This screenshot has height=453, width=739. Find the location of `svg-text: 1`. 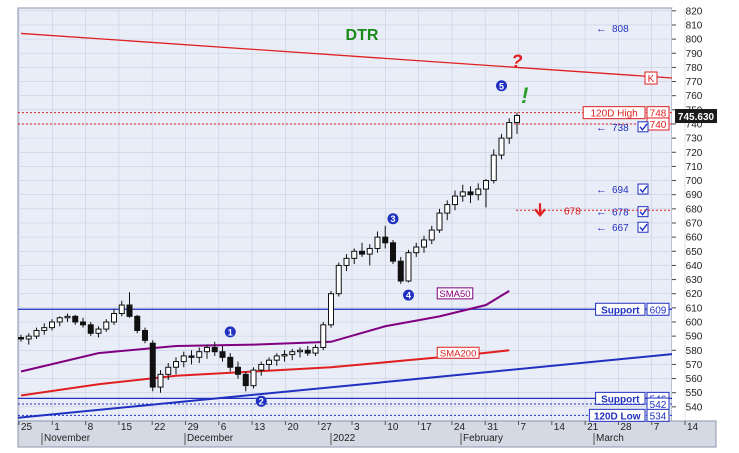

svg-text: 1 is located at coordinates (230, 332).